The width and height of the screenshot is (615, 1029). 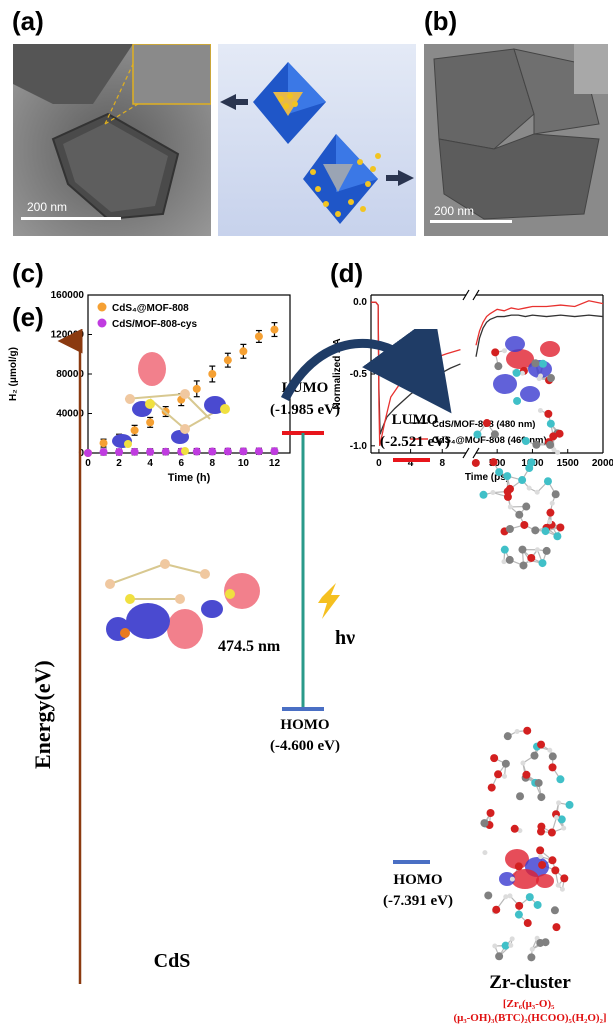 What do you see at coordinates (305, 746) in the screenshot?
I see `cds-homo-value: (-4.600 eV)` at bounding box center [305, 746].